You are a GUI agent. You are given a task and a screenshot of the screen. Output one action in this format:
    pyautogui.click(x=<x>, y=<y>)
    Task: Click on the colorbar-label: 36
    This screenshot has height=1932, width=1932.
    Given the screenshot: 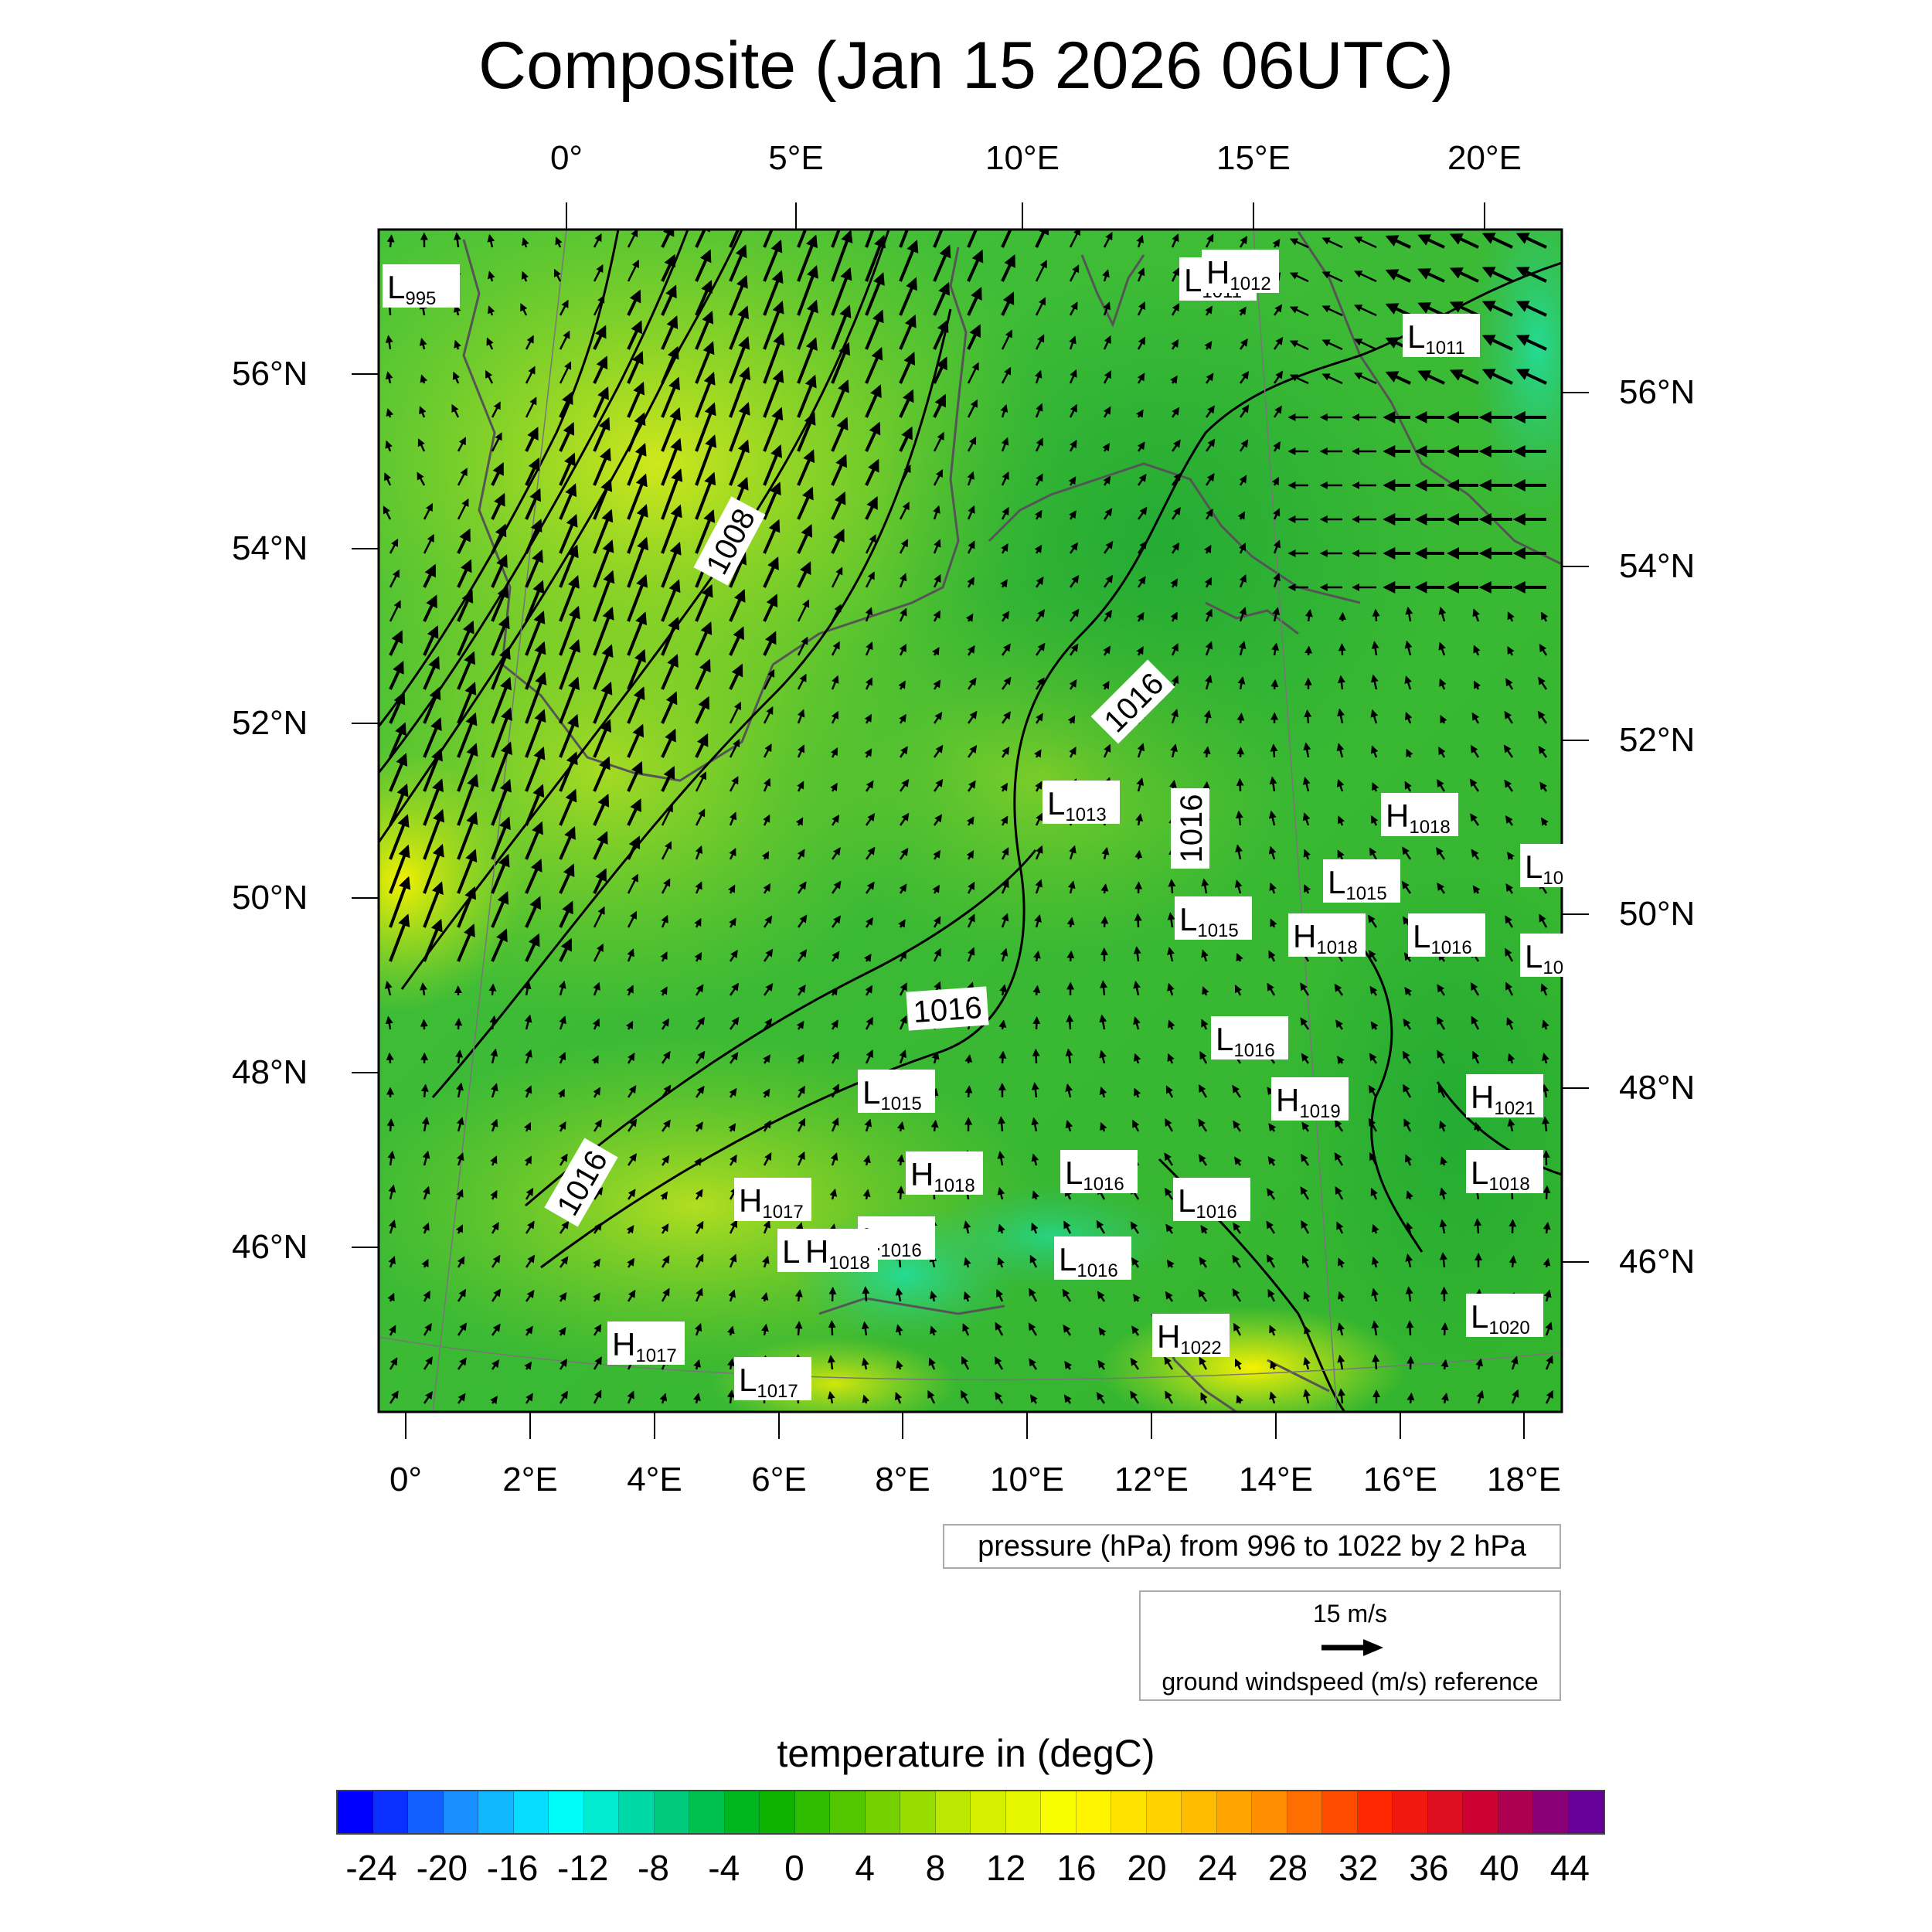 What is the action you would take?
    pyautogui.click(x=1429, y=1868)
    